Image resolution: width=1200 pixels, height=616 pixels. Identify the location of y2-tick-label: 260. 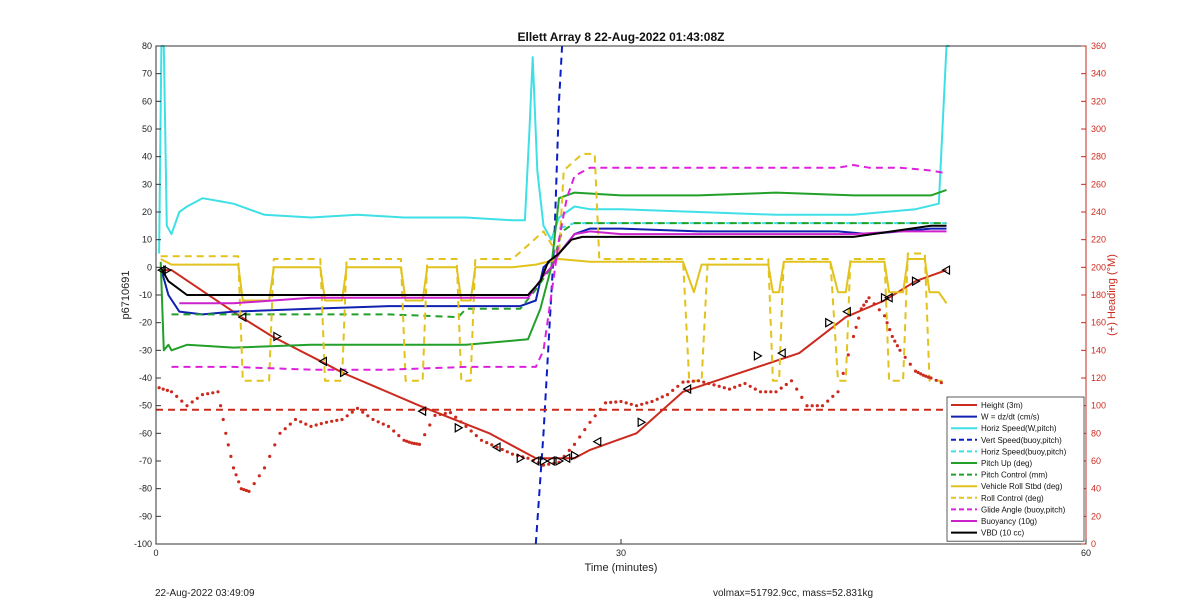
(1098, 184).